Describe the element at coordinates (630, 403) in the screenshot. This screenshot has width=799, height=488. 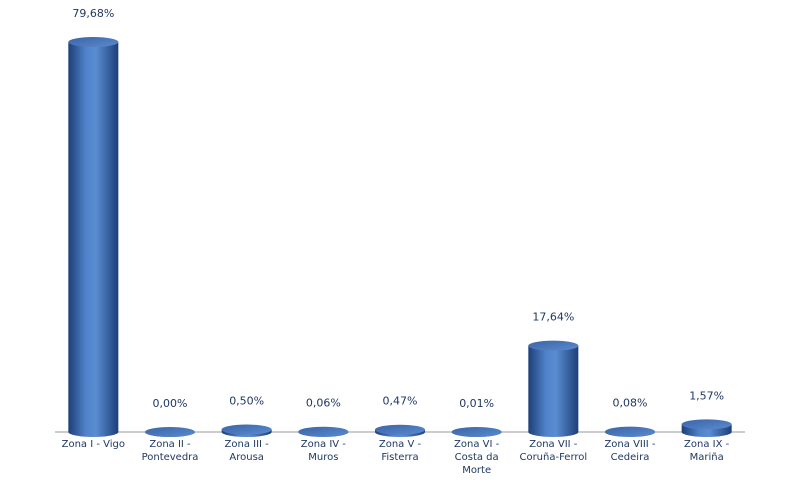
I see `value-label: 0,08%` at that location.